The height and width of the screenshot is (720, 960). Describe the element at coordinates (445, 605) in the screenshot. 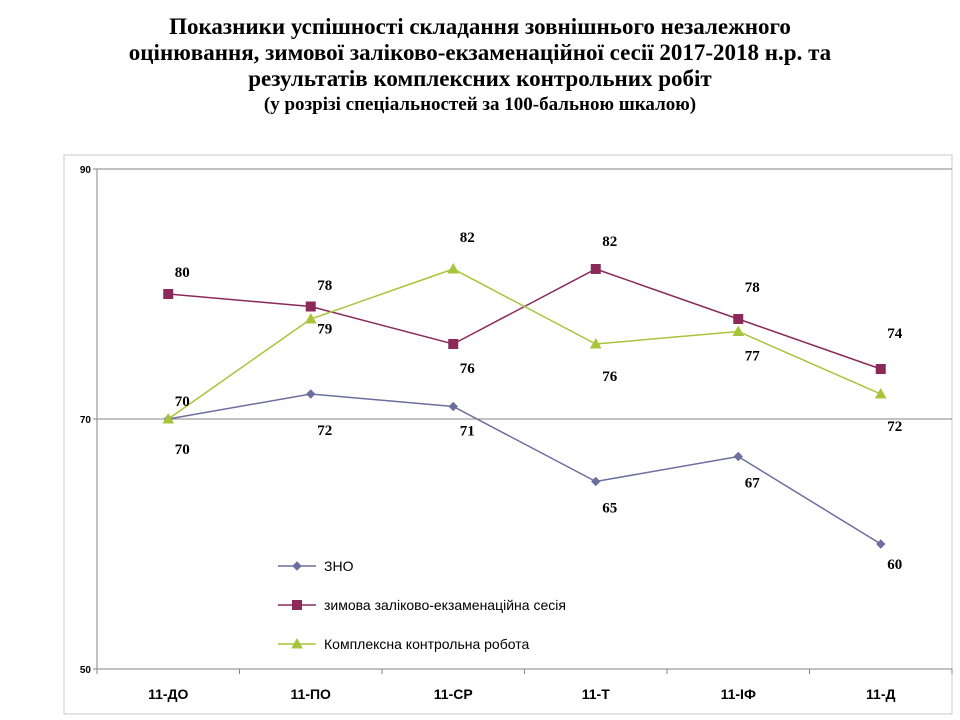

I see `legend-label-2: зимова заліково-екзаменаційна сесія` at that location.